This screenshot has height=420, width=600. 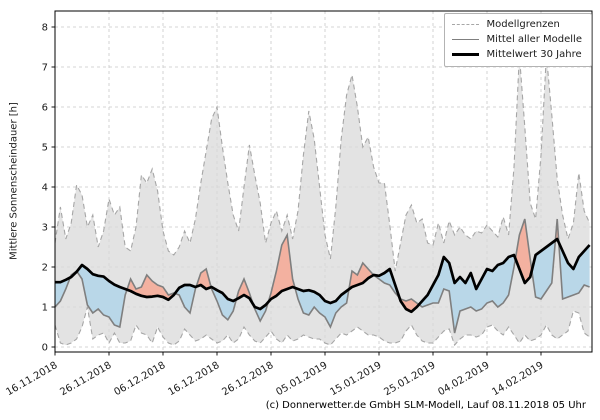 I want to click on dashed-line-icon, so click(x=465, y=24).